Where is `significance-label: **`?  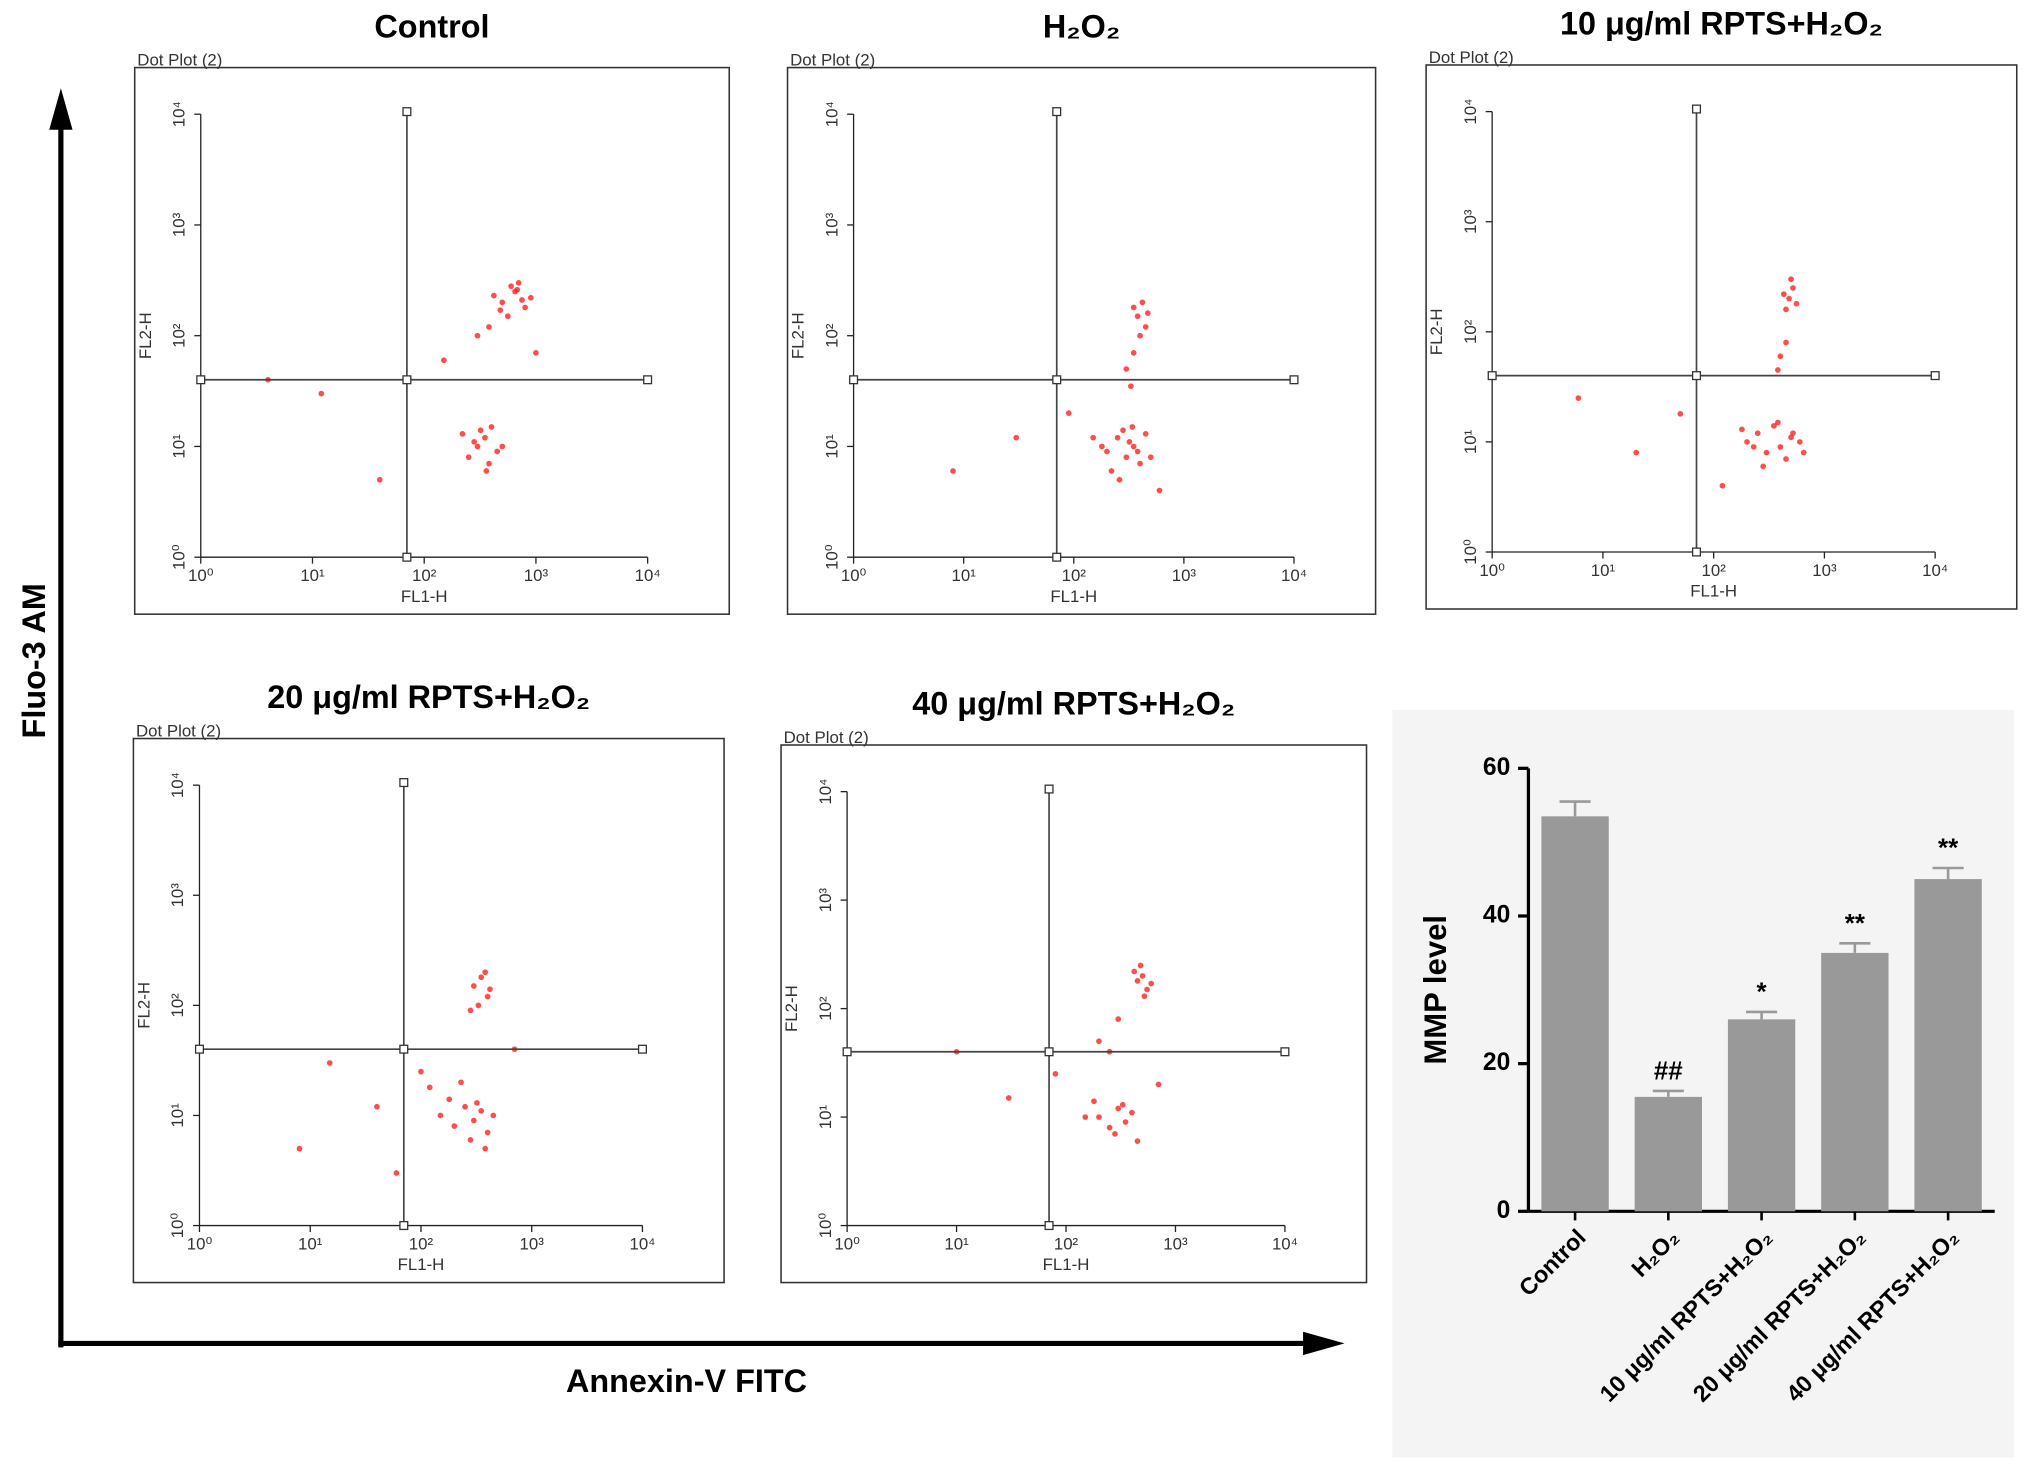 significance-label: ** is located at coordinates (1948, 849).